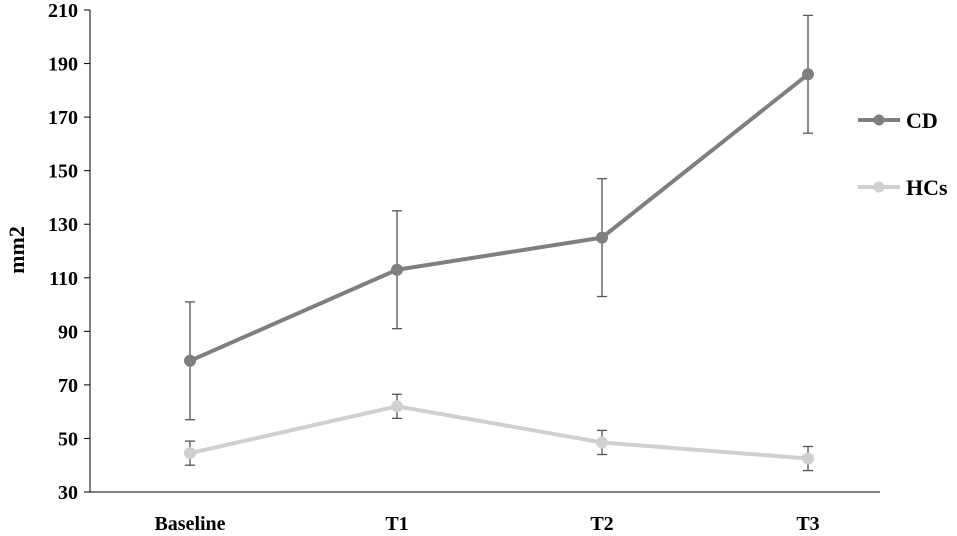 The width and height of the screenshot is (957, 536). I want to click on x-axis: Baseline T1 T2 T3, so click(485, 513).